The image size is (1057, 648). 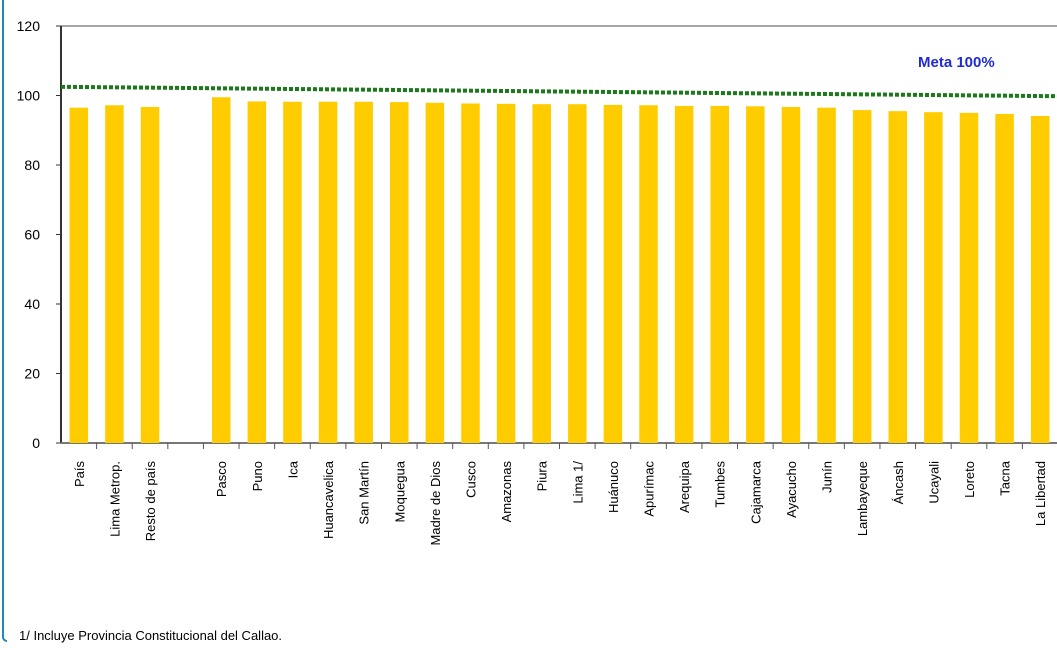 I want to click on y-tick-label: 40, so click(x=32, y=304).